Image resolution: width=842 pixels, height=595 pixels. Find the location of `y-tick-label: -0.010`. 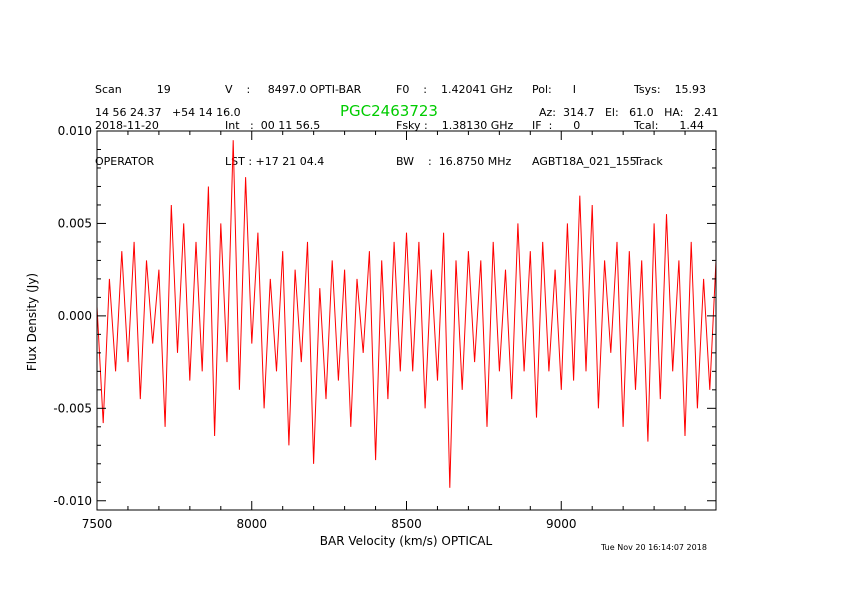

y-tick-label: -0.010 is located at coordinates (72, 501).